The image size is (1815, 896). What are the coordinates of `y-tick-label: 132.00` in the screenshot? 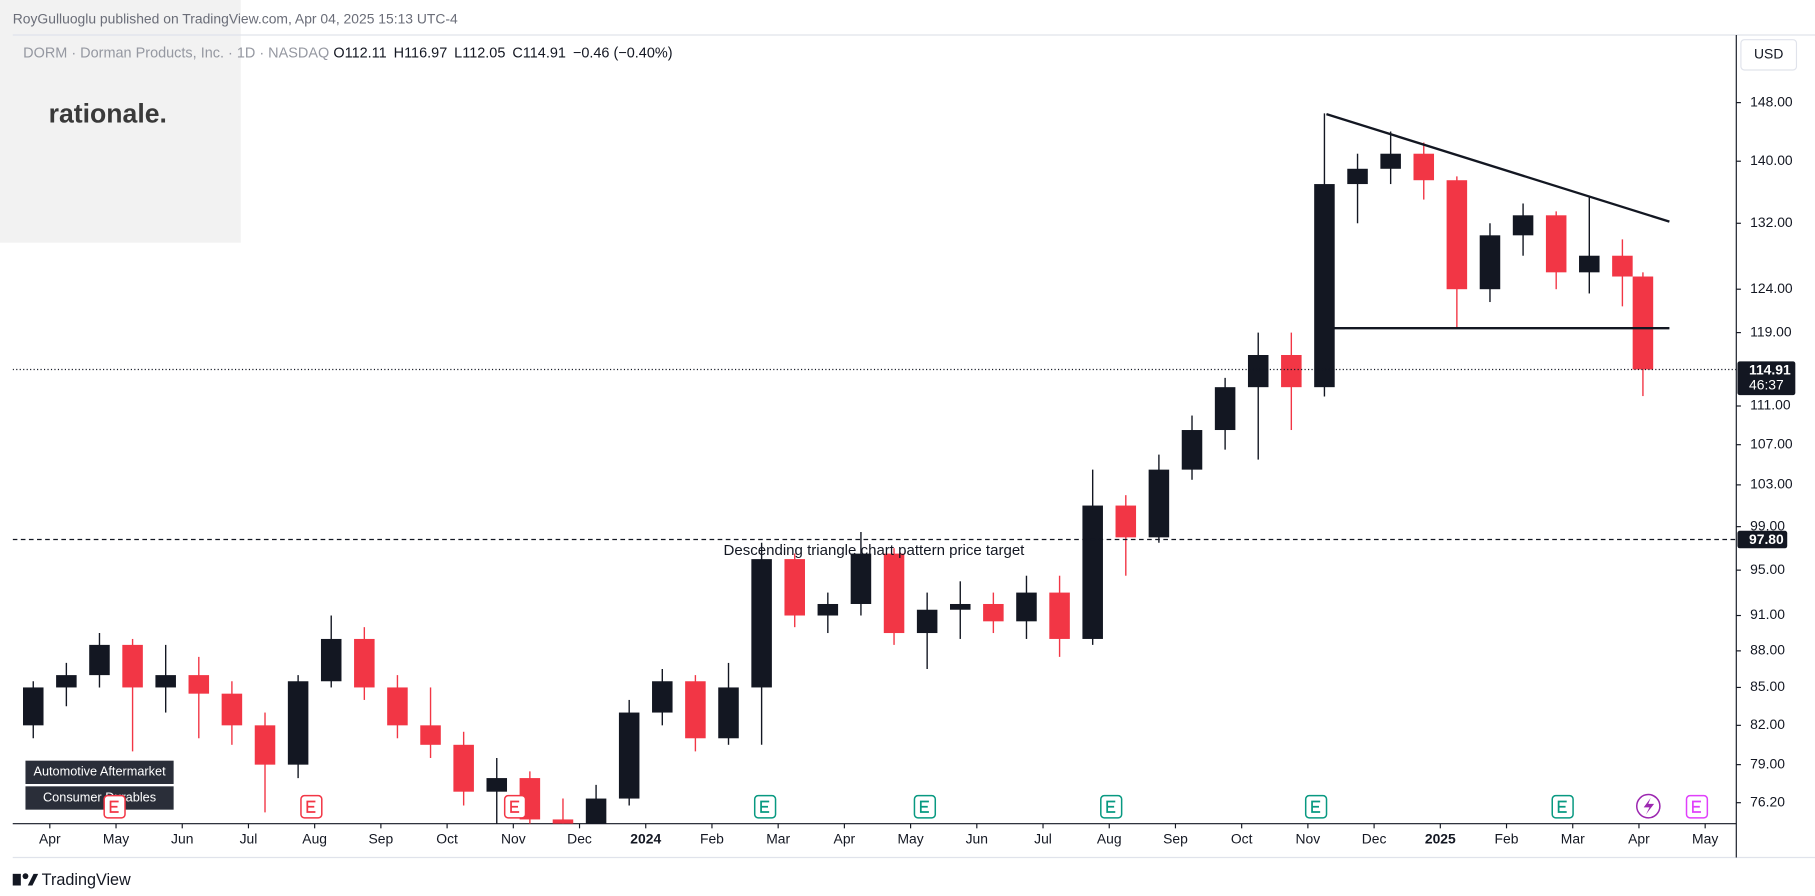 It's located at (1771, 222).